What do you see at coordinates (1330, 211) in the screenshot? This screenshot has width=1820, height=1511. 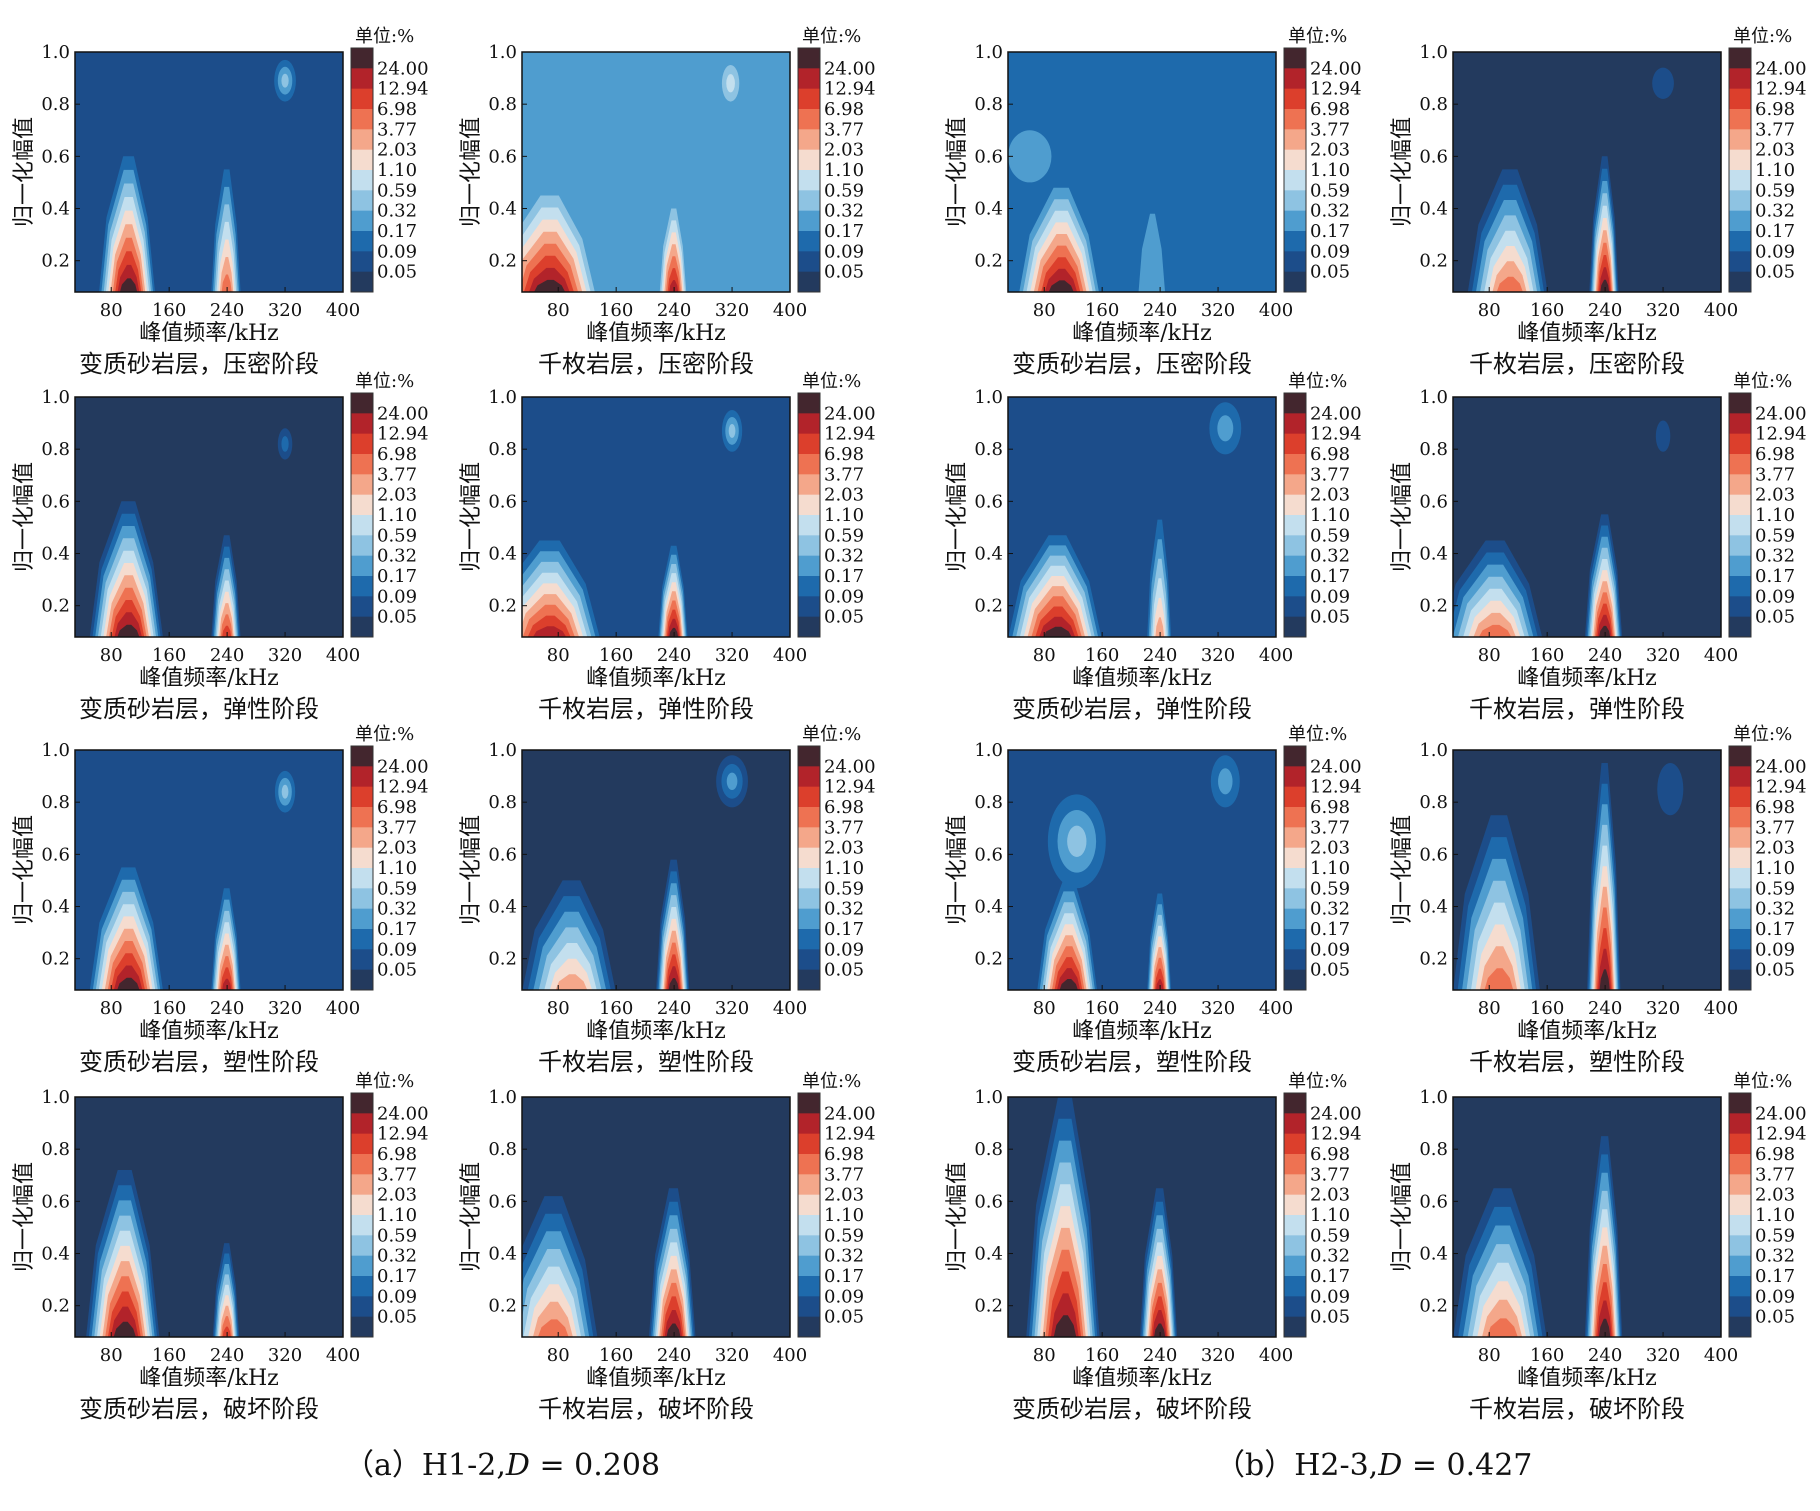 I see `colorbar-label: 0.32` at bounding box center [1330, 211].